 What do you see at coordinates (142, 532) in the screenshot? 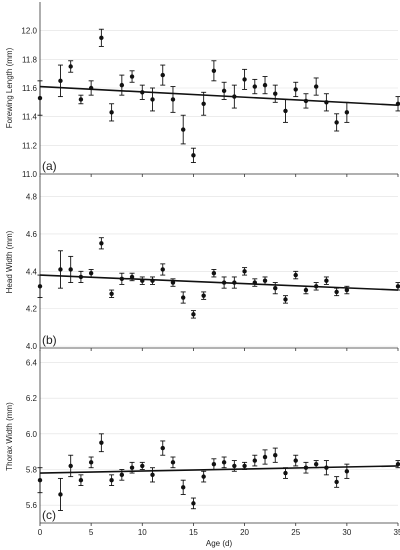
I see `x-tick-label: 10` at bounding box center [142, 532].